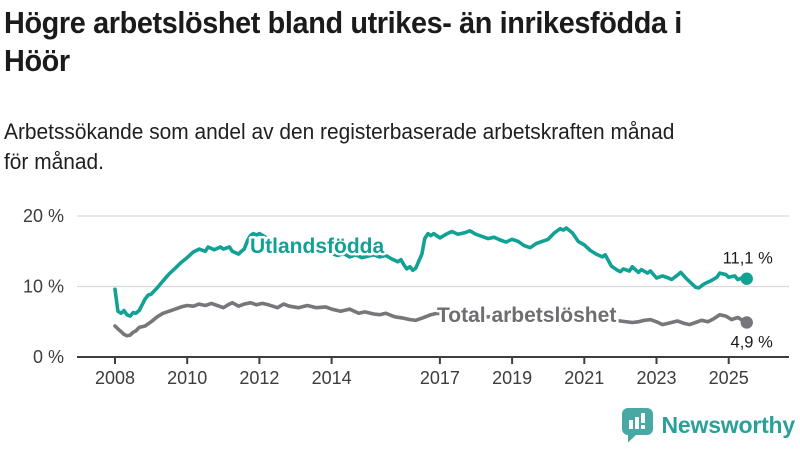 The image size is (800, 450). I want to click on end-dot-total, so click(746, 322).